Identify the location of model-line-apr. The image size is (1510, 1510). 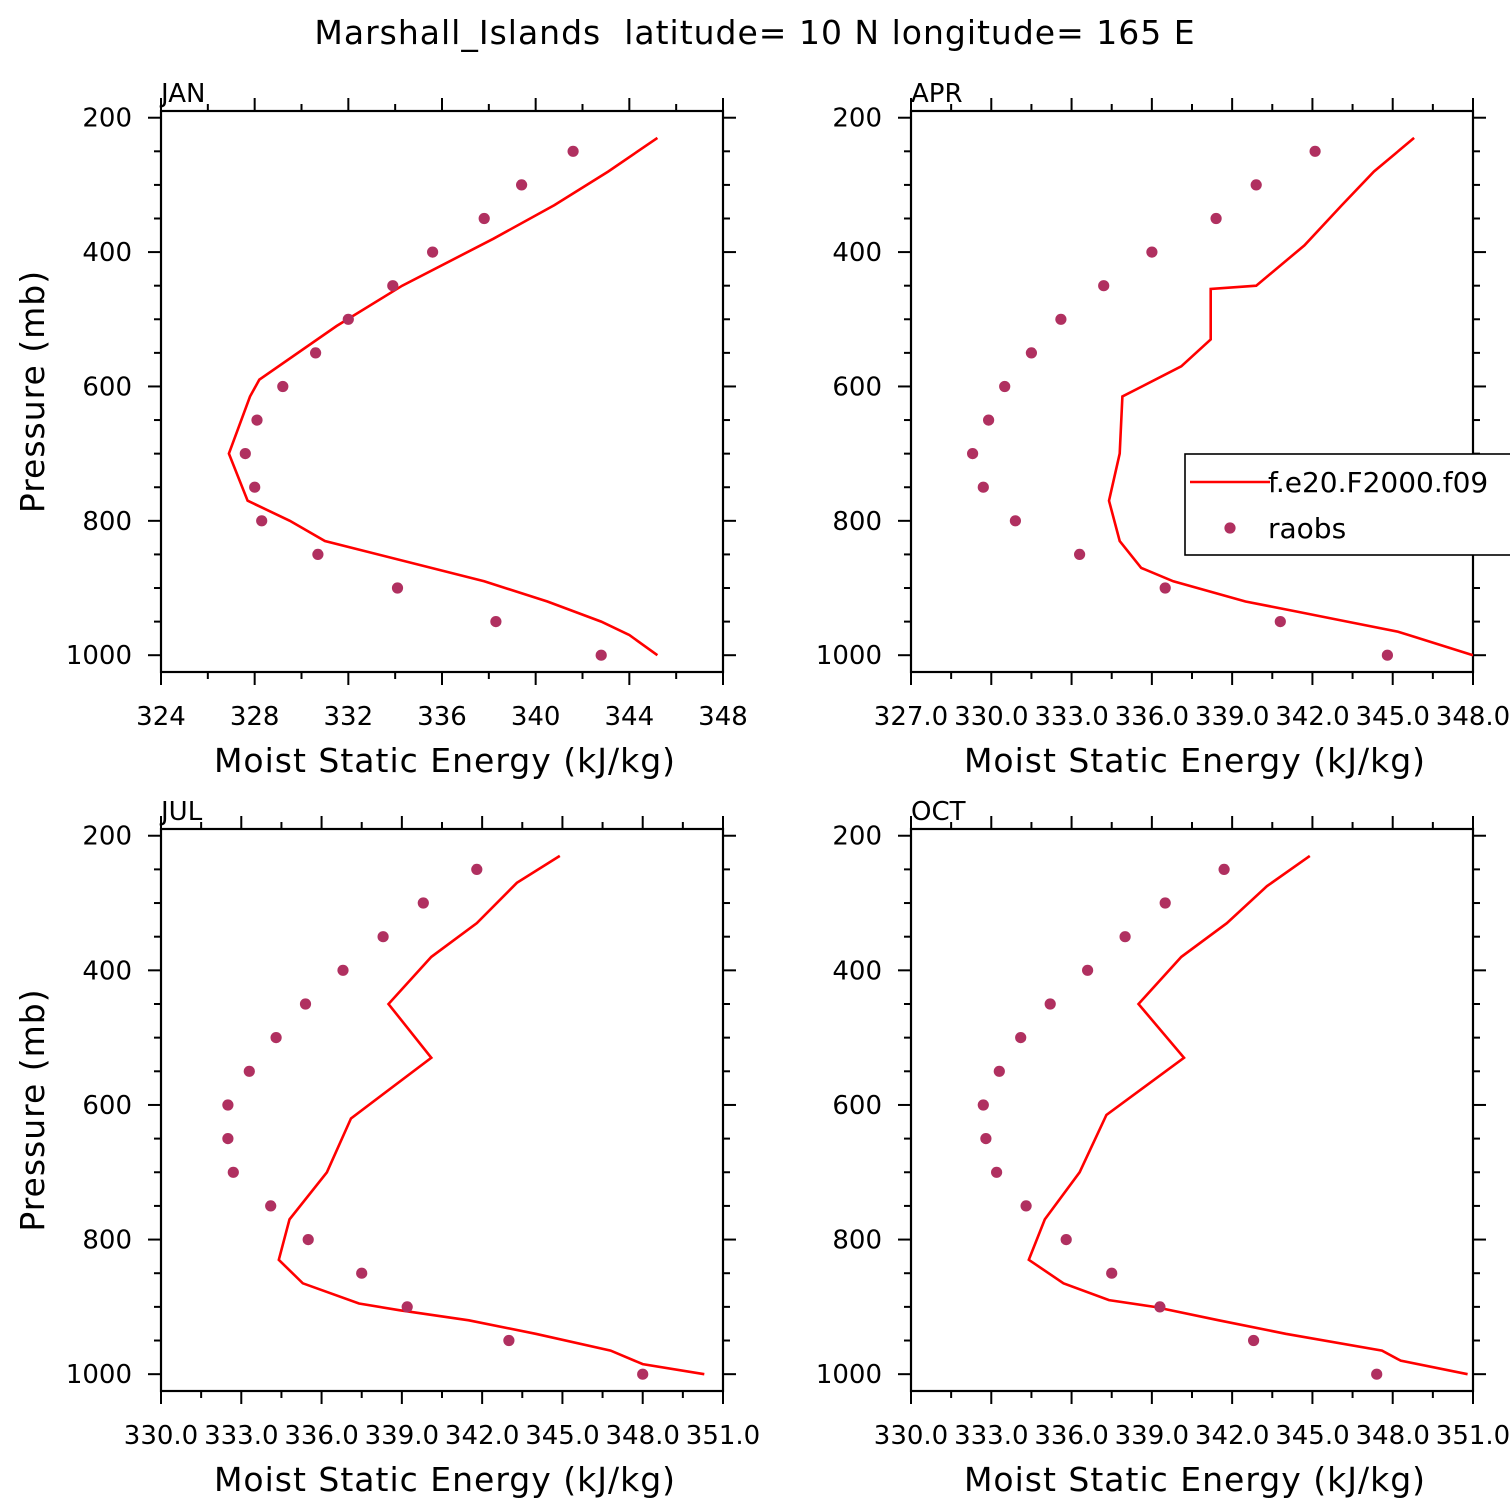
(1290, 396).